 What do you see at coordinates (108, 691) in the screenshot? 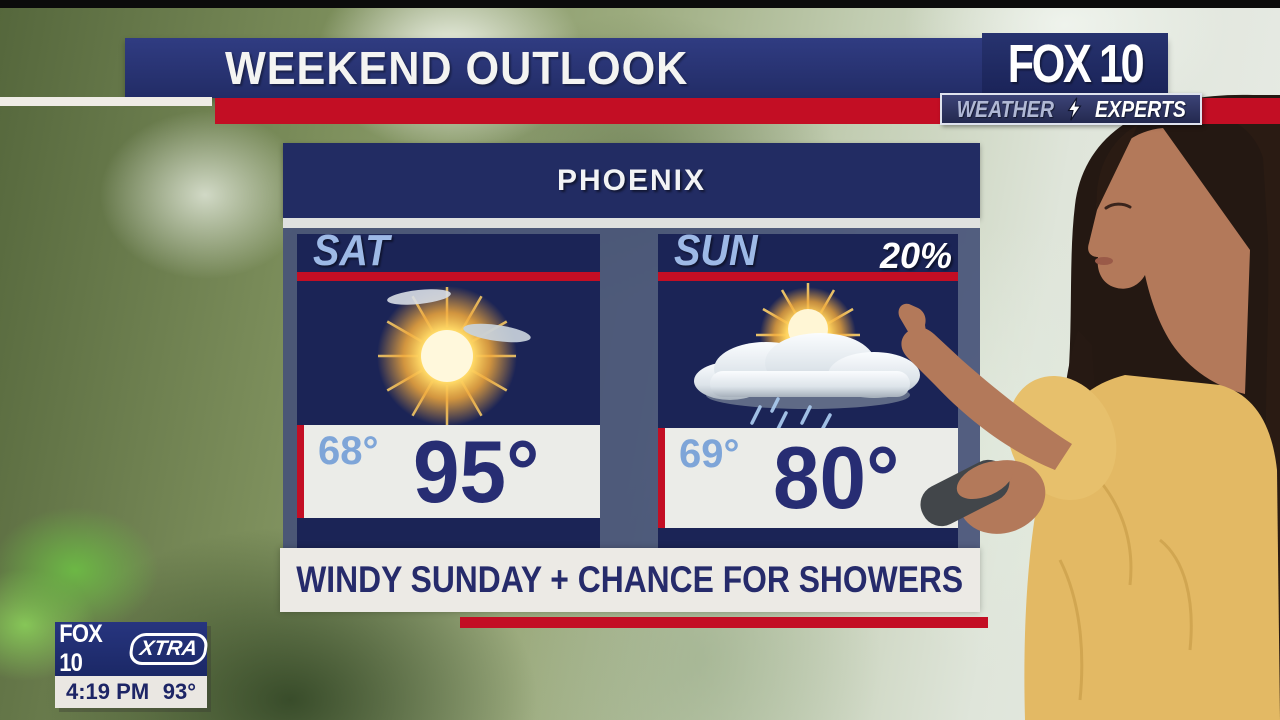
I see `bug-time: 4:19 PM` at bounding box center [108, 691].